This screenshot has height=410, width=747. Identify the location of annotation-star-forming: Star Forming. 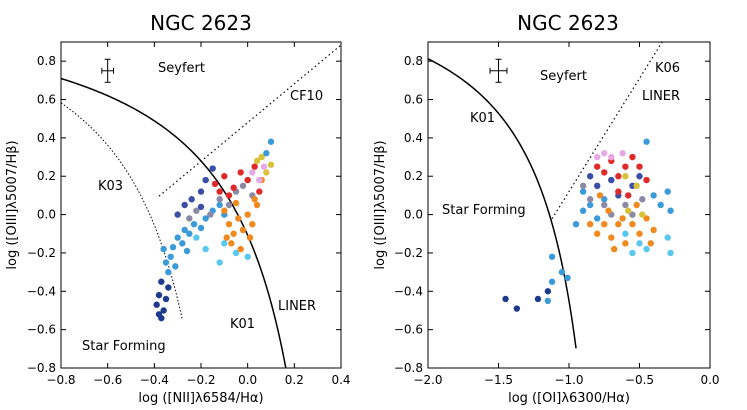
(124, 346).